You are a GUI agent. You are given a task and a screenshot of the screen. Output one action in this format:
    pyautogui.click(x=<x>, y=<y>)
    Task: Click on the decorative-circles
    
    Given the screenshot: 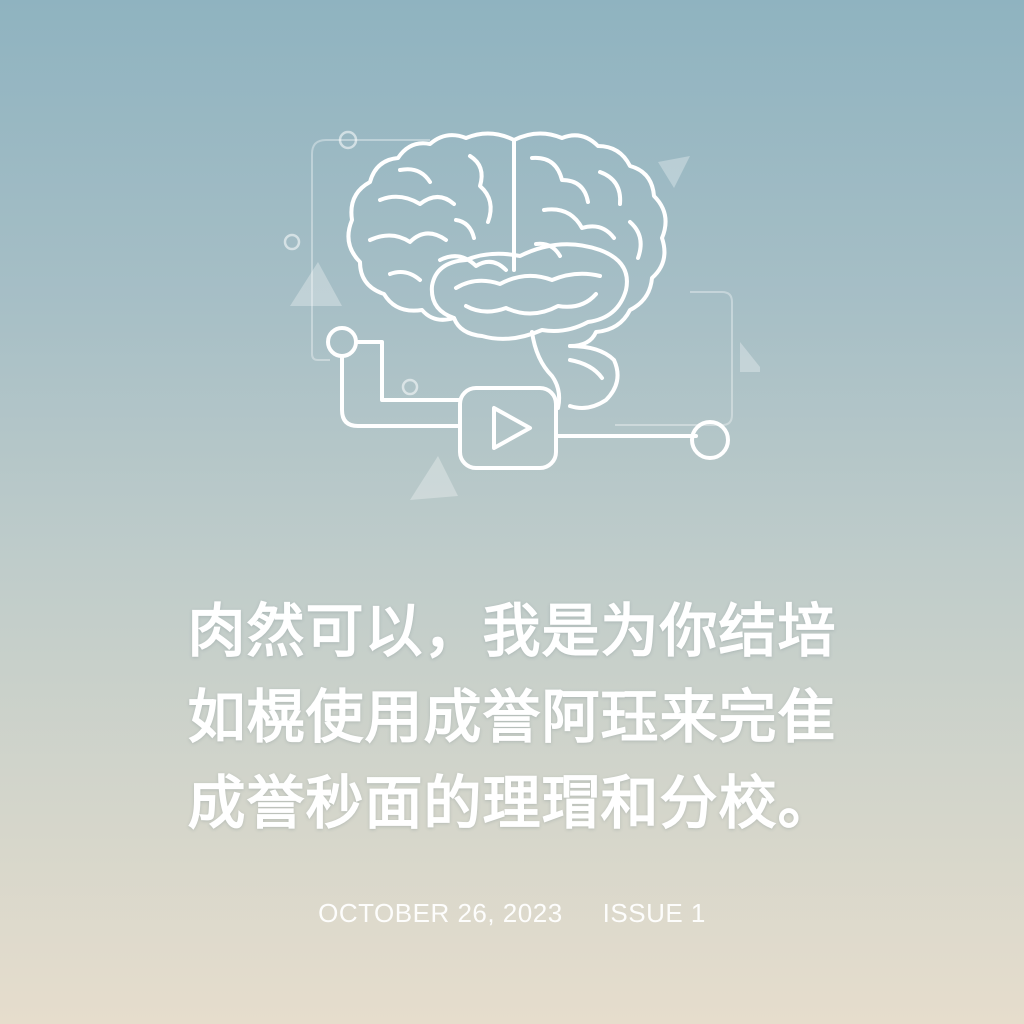 What is the action you would take?
    pyautogui.click(x=351, y=263)
    